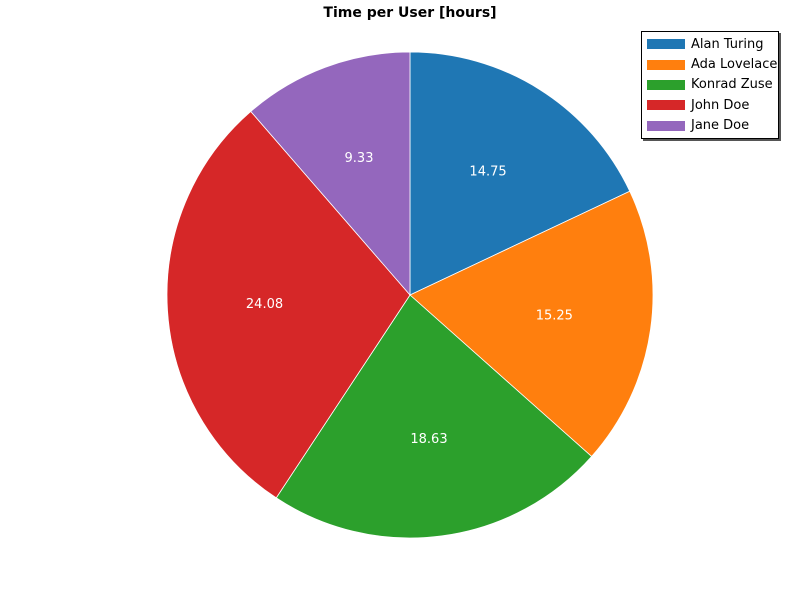  I want to click on slice-value-label: 14.75, so click(487, 171).